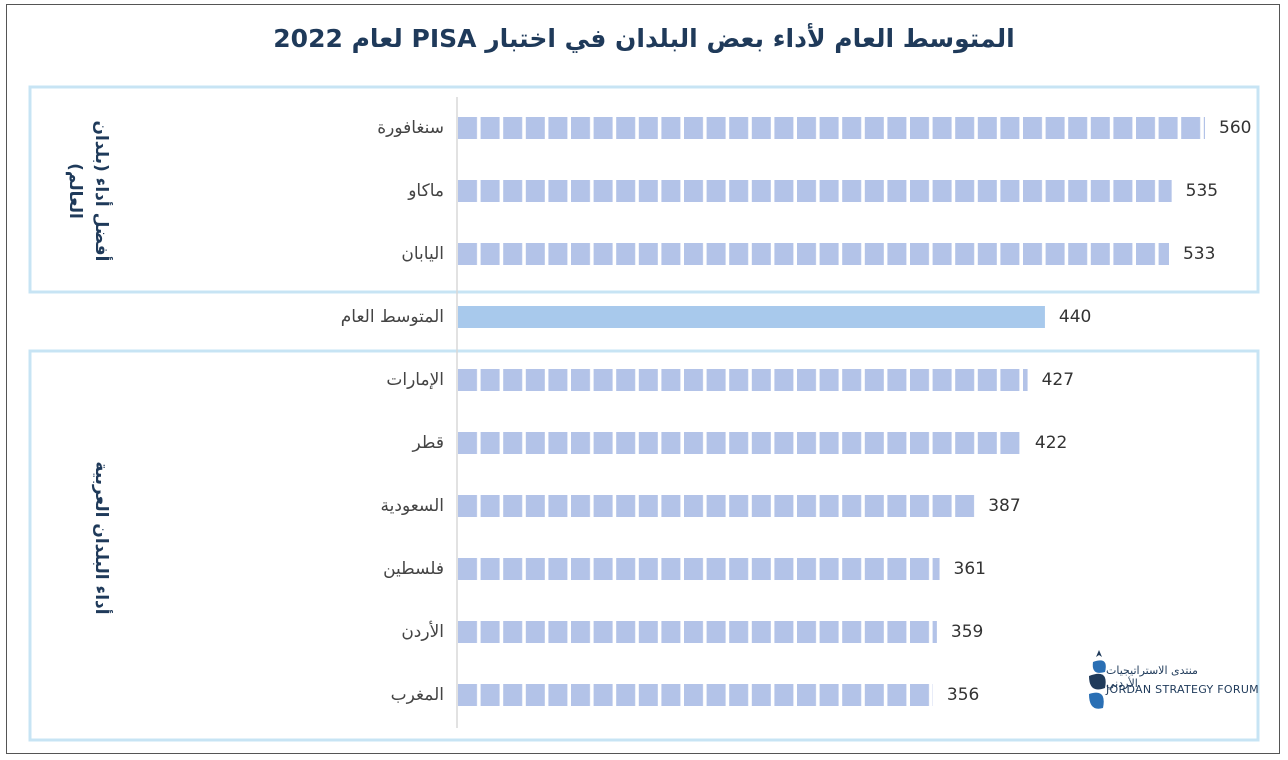 The image size is (1288, 760). I want to click on category-label: المتوسط العام, so click(392, 317).